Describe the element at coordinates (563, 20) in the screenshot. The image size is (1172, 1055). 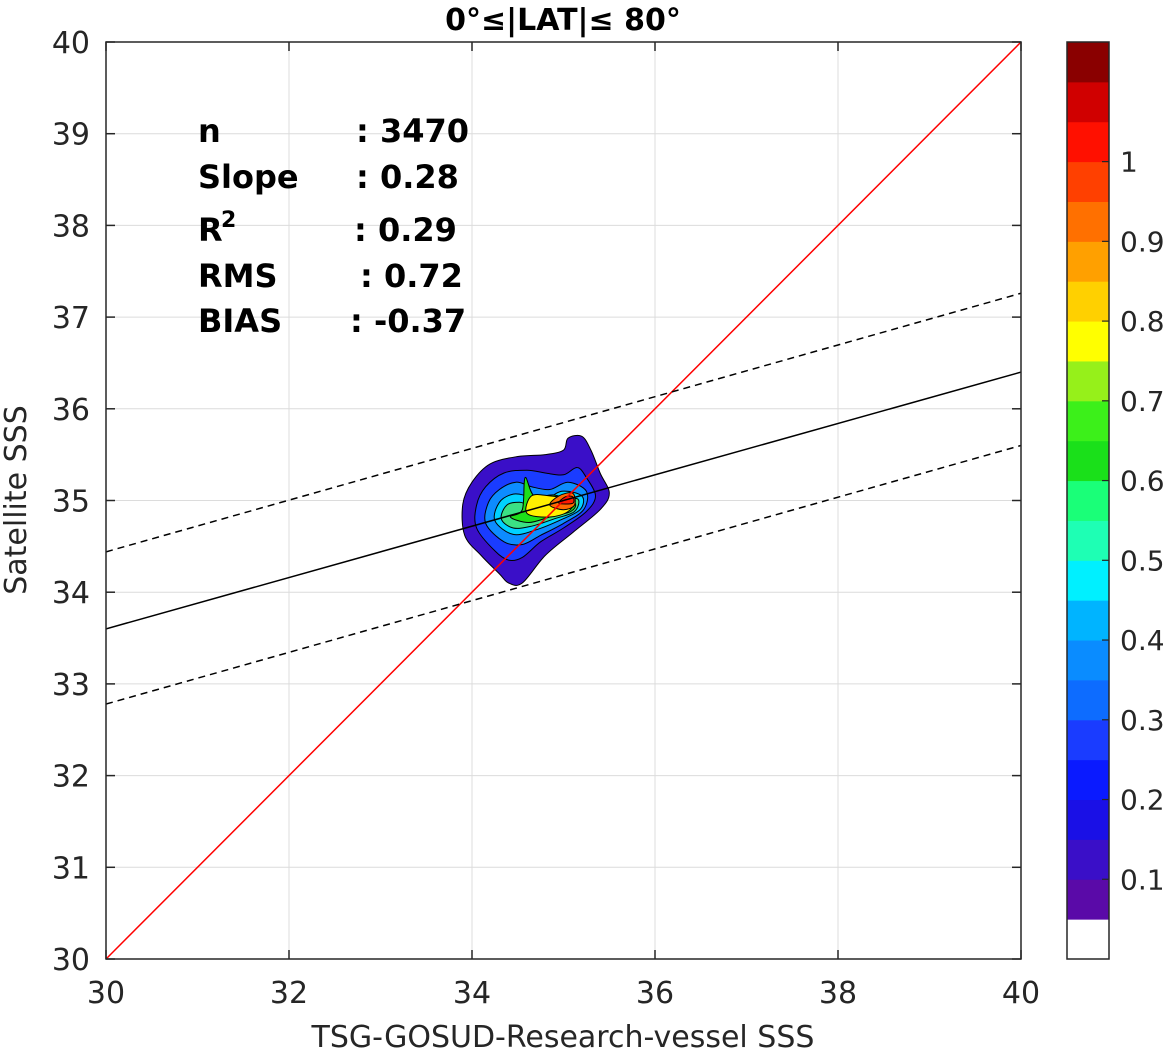
I see `chart-title: 0°≤|LAT|≤ 80°` at that location.